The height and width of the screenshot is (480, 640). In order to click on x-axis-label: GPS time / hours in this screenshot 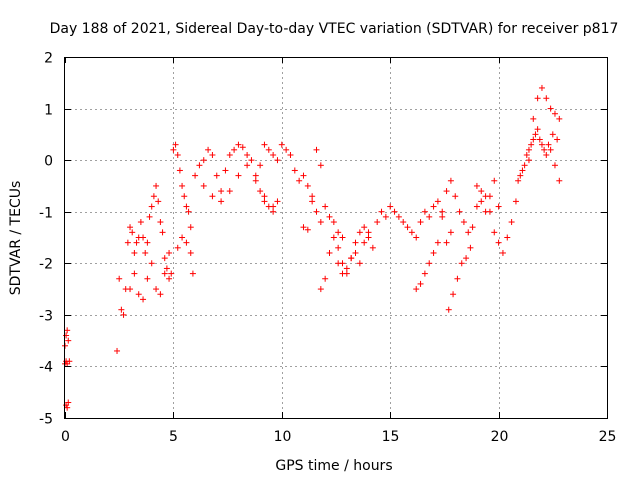, I will do `click(333, 466)`.